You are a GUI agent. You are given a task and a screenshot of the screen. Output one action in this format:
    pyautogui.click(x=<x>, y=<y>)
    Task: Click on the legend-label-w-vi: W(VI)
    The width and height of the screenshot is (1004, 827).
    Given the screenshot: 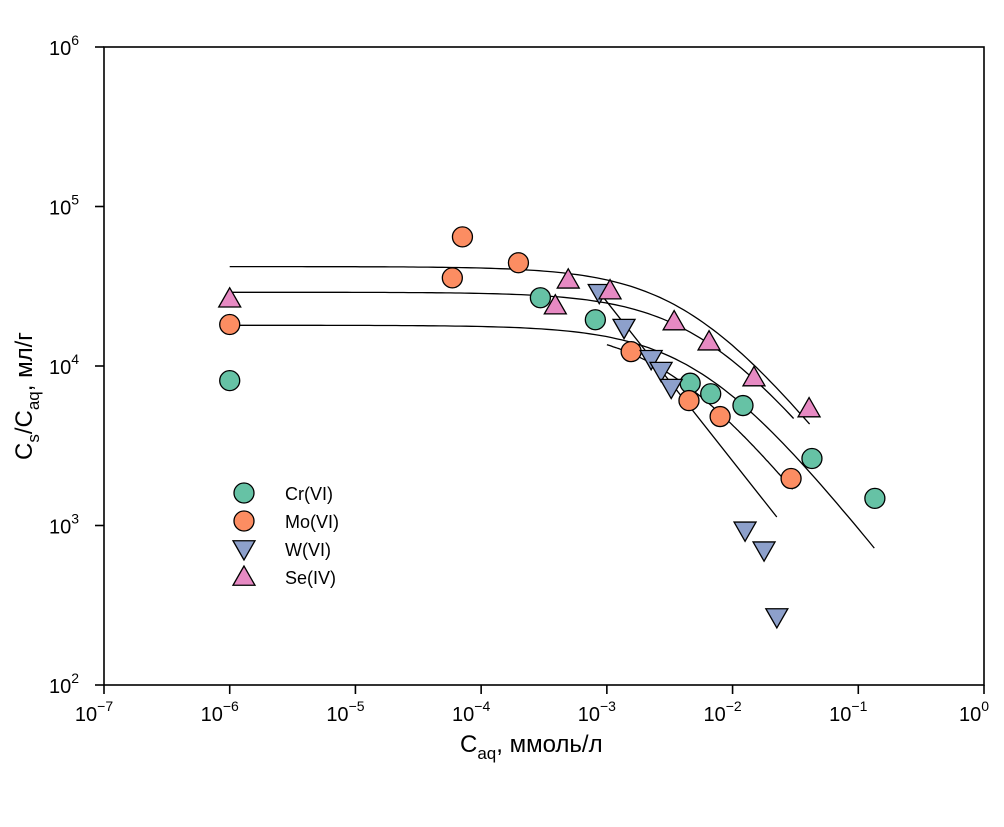 What is the action you would take?
    pyautogui.click(x=308, y=550)
    